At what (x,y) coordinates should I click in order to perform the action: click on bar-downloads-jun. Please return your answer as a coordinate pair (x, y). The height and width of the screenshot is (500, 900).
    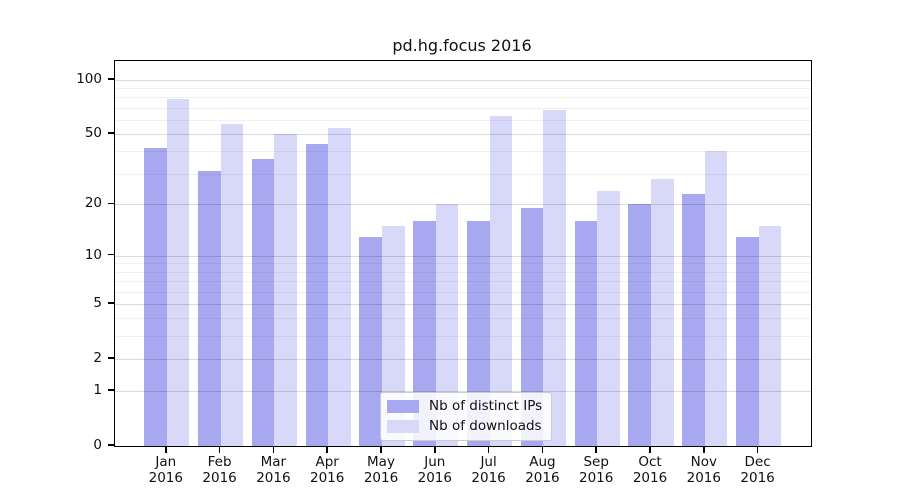
    Looking at the image, I should click on (447, 325).